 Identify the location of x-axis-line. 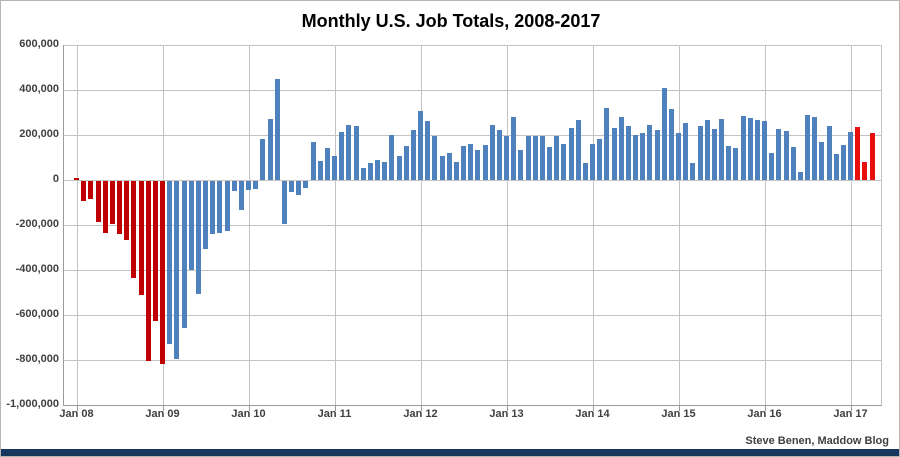
(473, 405).